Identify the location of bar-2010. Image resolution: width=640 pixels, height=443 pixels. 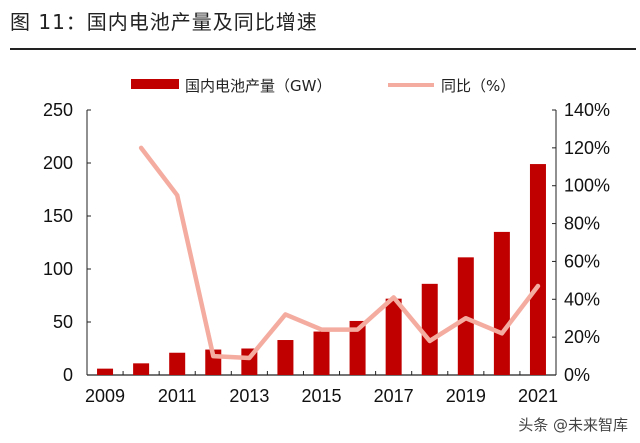
(141, 369).